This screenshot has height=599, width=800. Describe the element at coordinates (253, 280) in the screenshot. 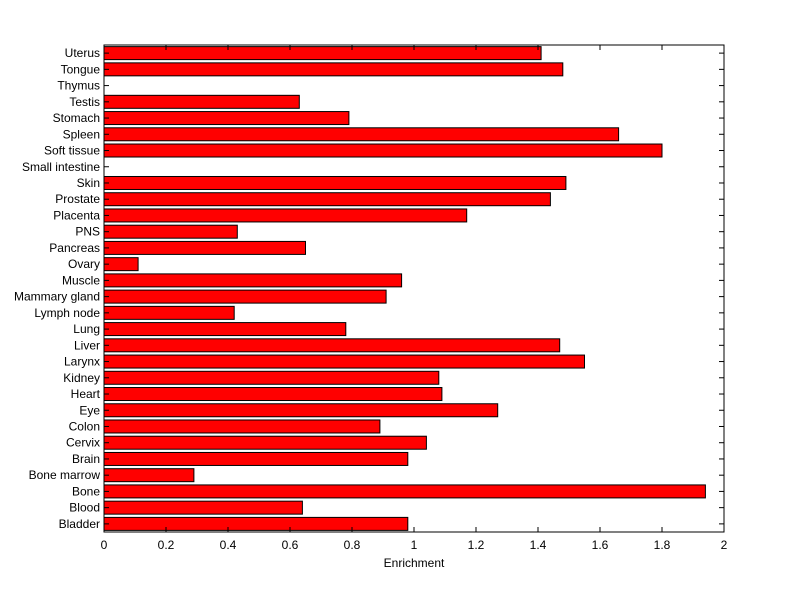

I see `bar-muscle` at that location.